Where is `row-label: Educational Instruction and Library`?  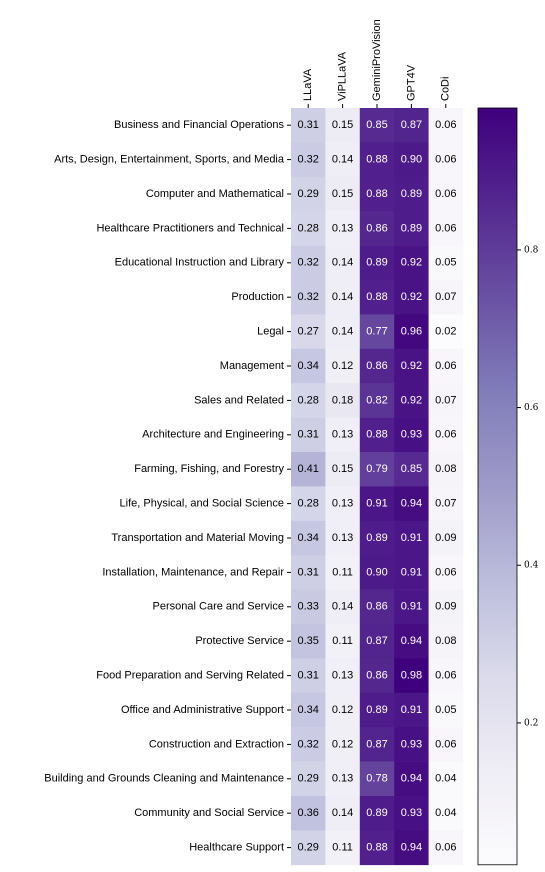 row-label: Educational Instruction and Library is located at coordinates (200, 263).